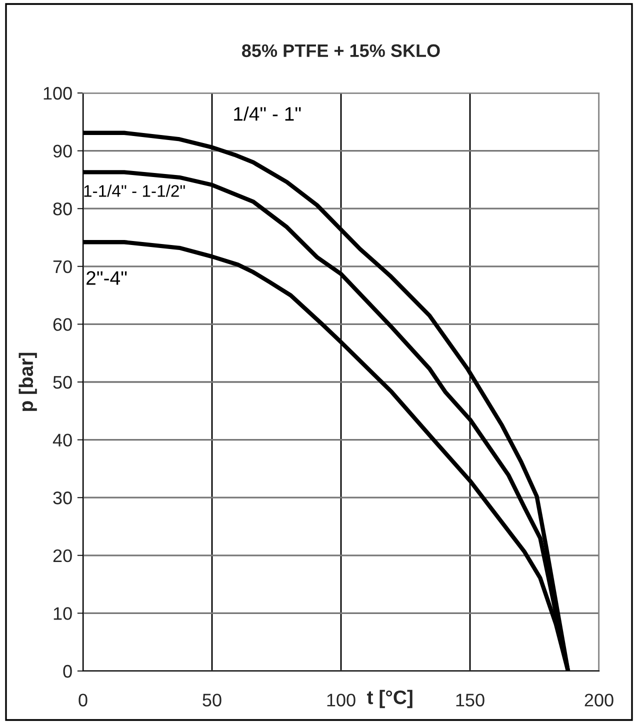 This screenshot has width=638, height=724. What do you see at coordinates (58, 93) in the screenshot?
I see `y-tick-label: 100` at bounding box center [58, 93].